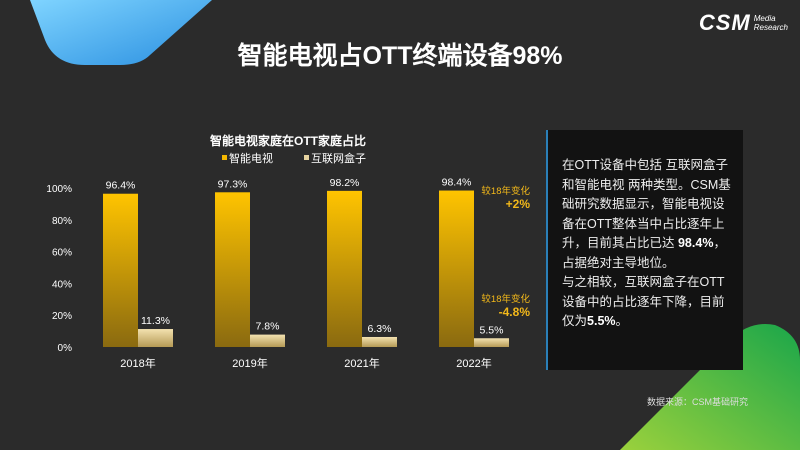 Image resolution: width=800 pixels, height=450 pixels. I want to click on decorative-blue-shape, so click(121, 32).